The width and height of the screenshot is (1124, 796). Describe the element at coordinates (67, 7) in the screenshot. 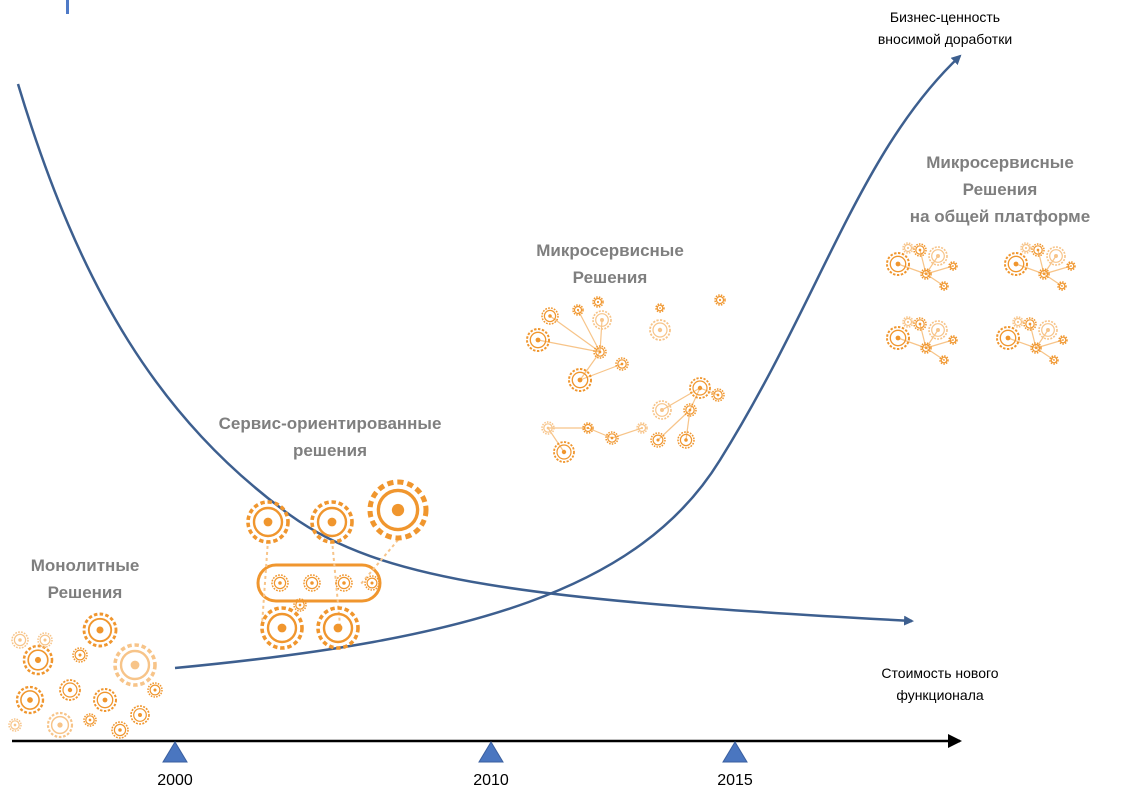

I see `top-accent-bar` at that location.